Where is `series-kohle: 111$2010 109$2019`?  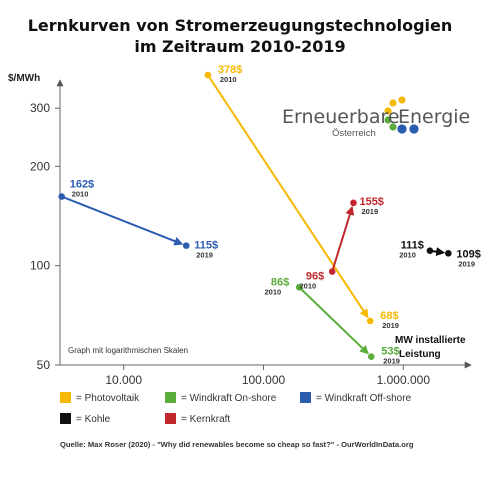
series-kohle: 111$2010 109$2019 is located at coordinates (440, 254).